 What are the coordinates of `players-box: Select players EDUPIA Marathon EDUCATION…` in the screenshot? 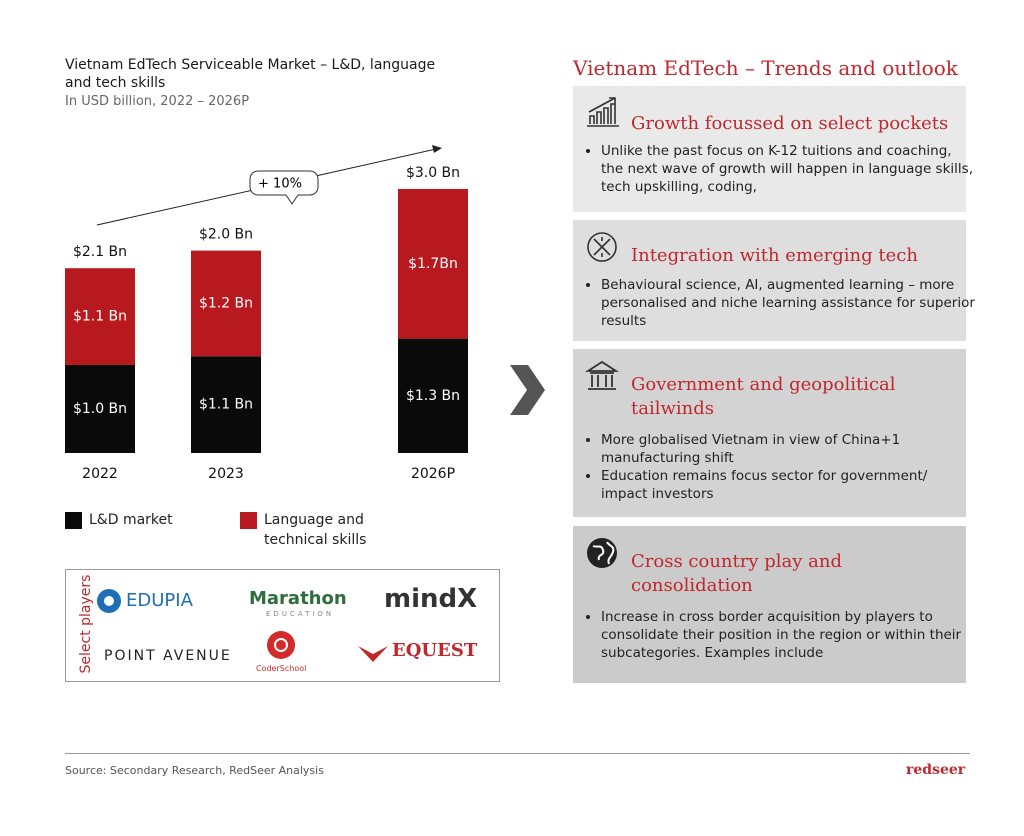 It's located at (282, 625).